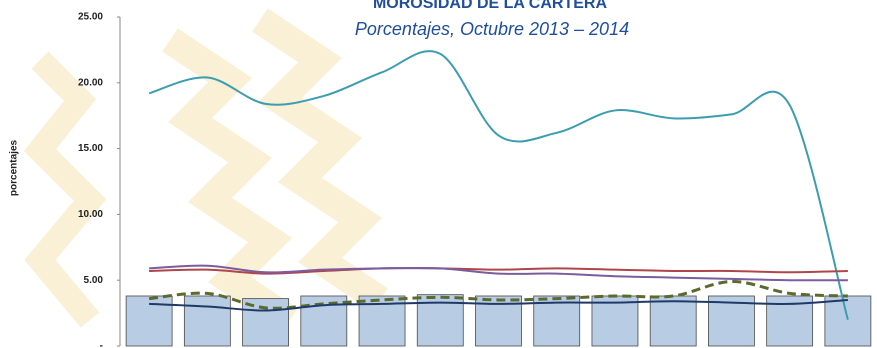  I want to click on chart-title: MOROSIDAD DE LA CARTERA, so click(490, 6).